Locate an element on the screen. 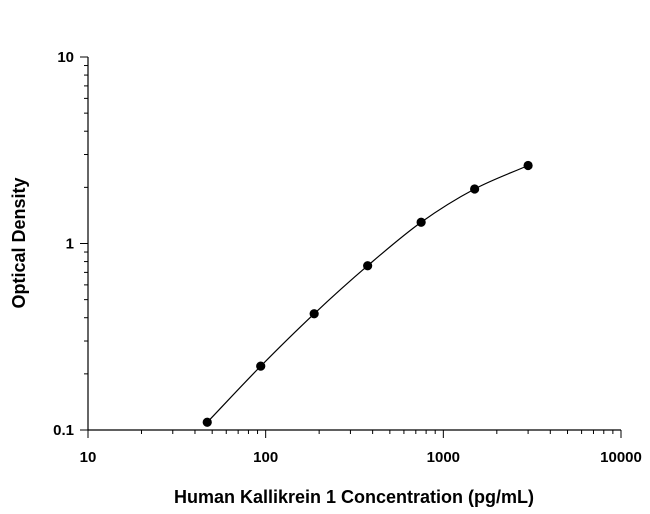 The width and height of the screenshot is (650, 514). x-tick-label: 100 is located at coordinates (265, 457).